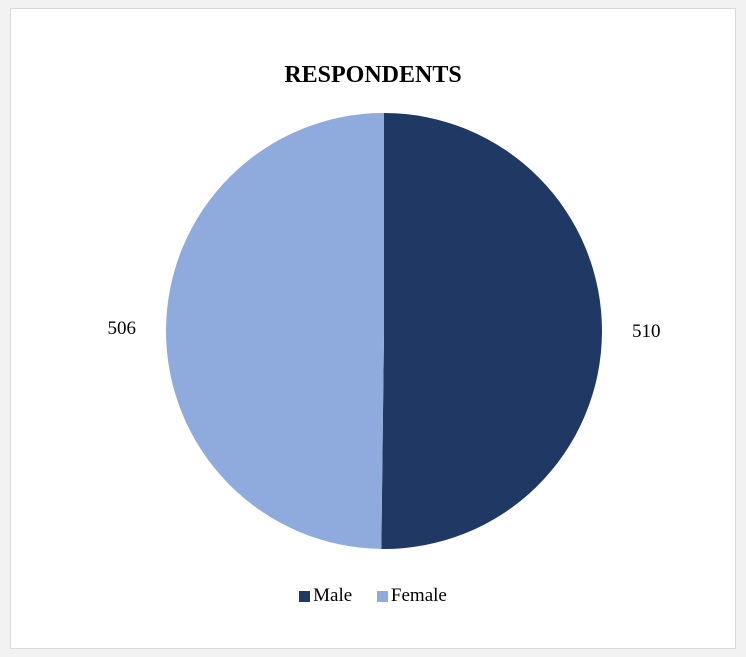 The height and width of the screenshot is (657, 746). Describe the element at coordinates (333, 595) in the screenshot. I see `legend-label-male: Male` at that location.